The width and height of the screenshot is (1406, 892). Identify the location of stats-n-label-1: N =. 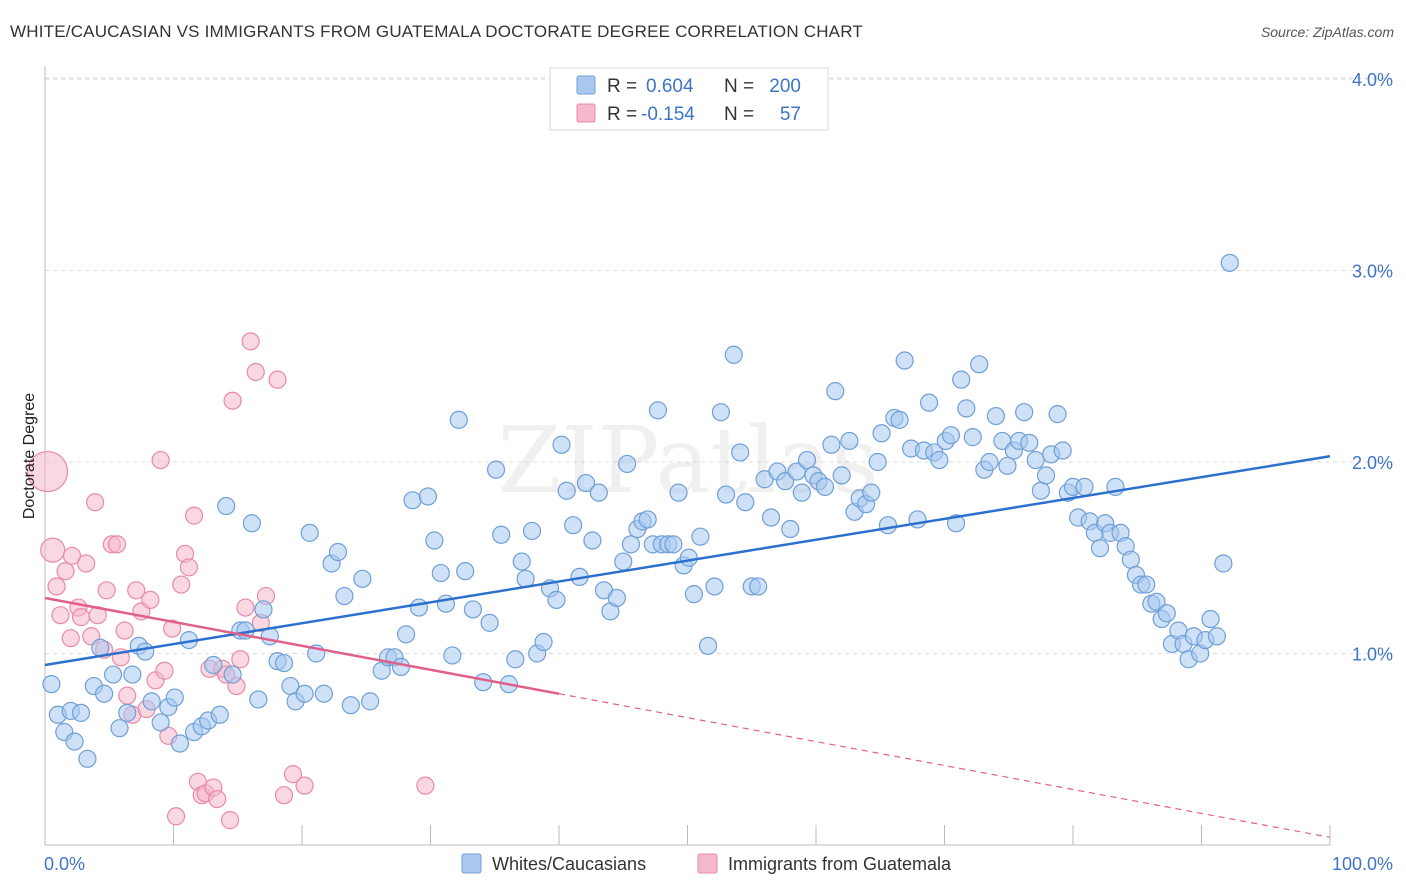
(739, 86).